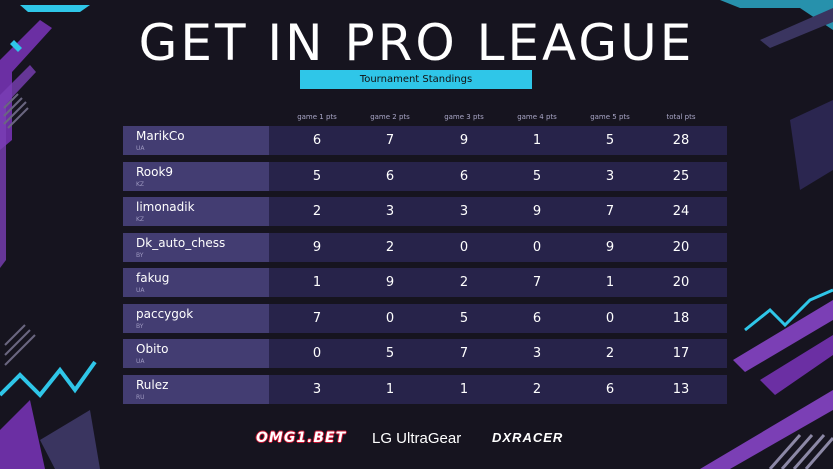  Describe the element at coordinates (160, 136) in the screenshot. I see `player-name: MarikCo` at that location.